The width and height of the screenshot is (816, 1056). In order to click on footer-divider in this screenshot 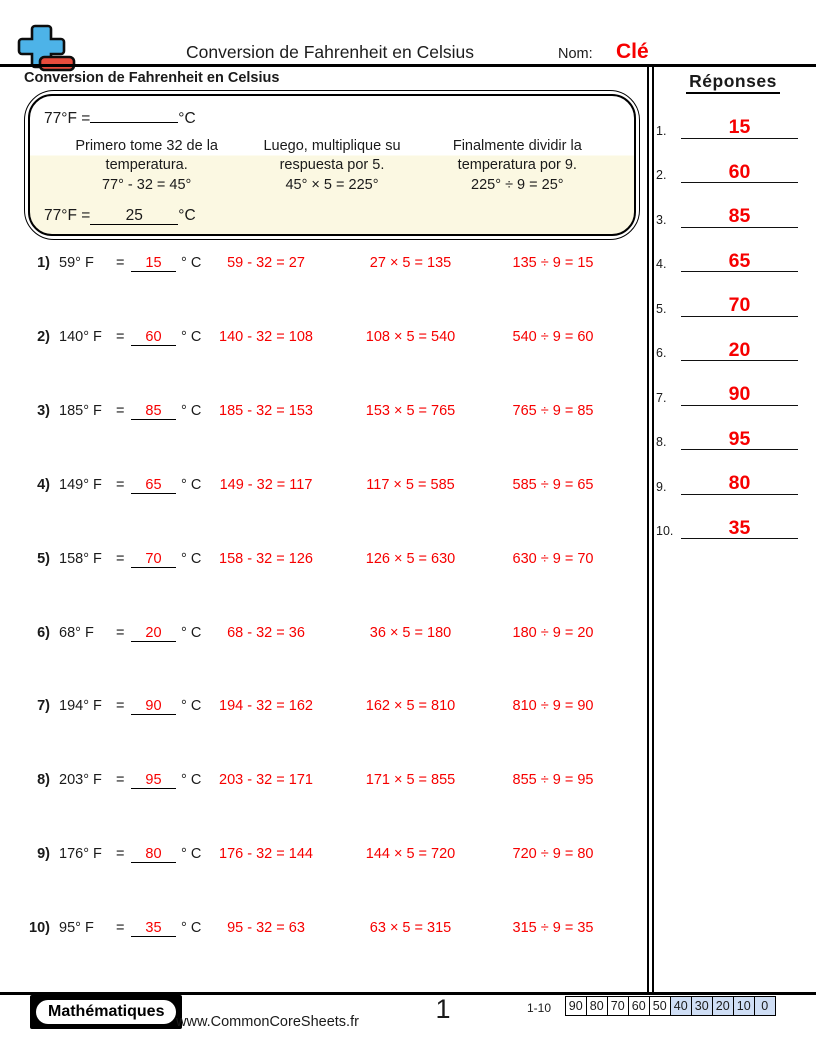, I will do `click(408, 993)`.